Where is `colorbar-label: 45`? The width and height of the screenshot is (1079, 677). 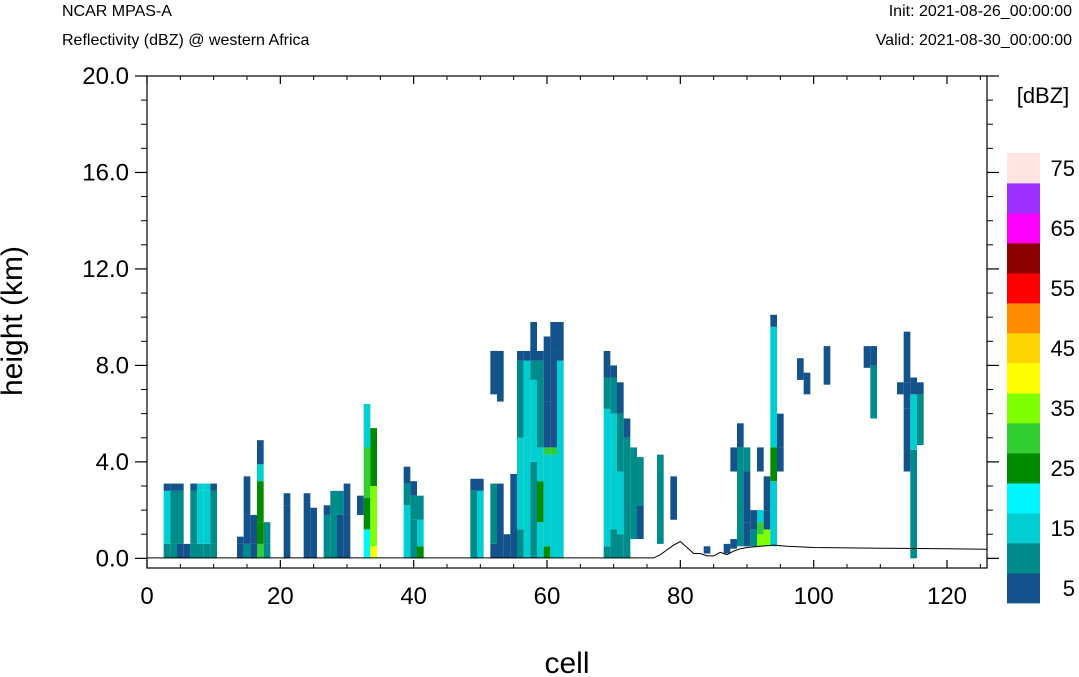
colorbar-label: 45 is located at coordinates (1063, 348).